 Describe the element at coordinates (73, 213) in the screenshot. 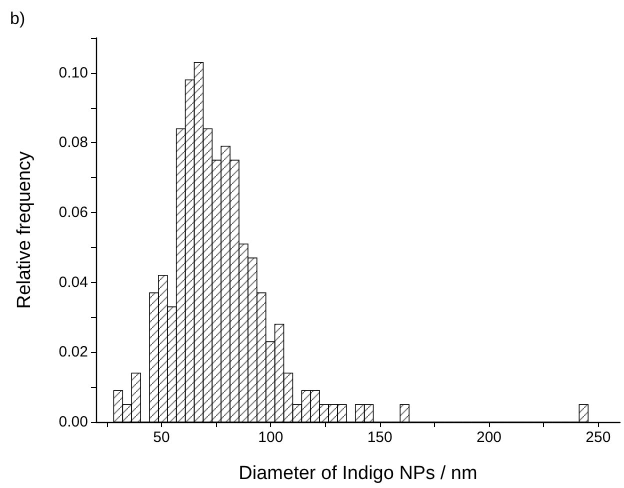

I see `y-tick-label: 0.06` at that location.